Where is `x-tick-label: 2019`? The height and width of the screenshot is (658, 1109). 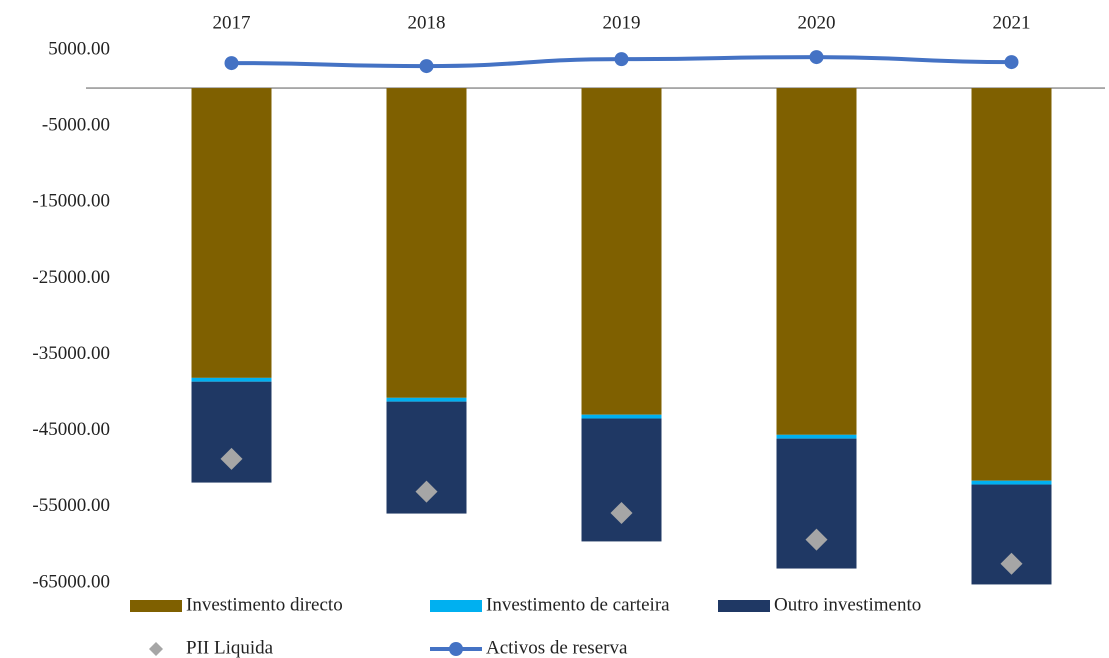 x-tick-label: 2019 is located at coordinates (622, 22).